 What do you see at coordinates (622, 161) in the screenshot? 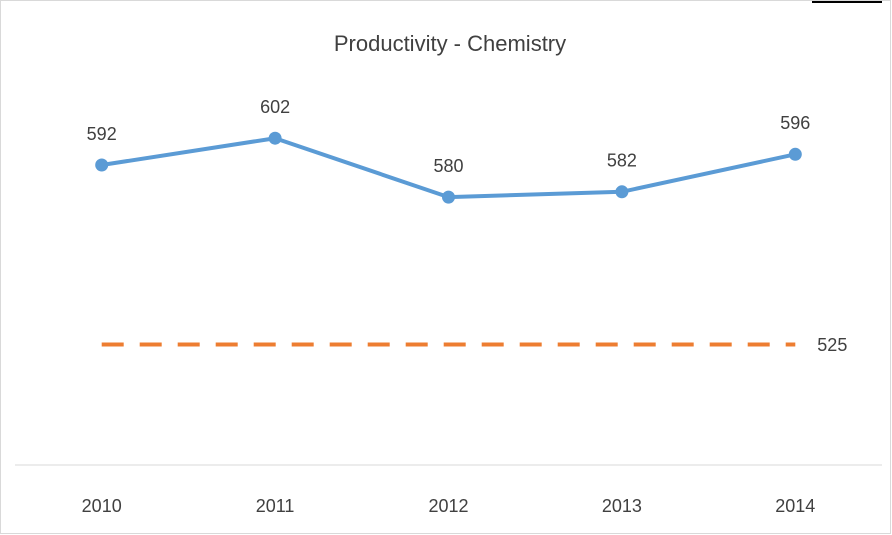
I see `data-label: 582` at bounding box center [622, 161].